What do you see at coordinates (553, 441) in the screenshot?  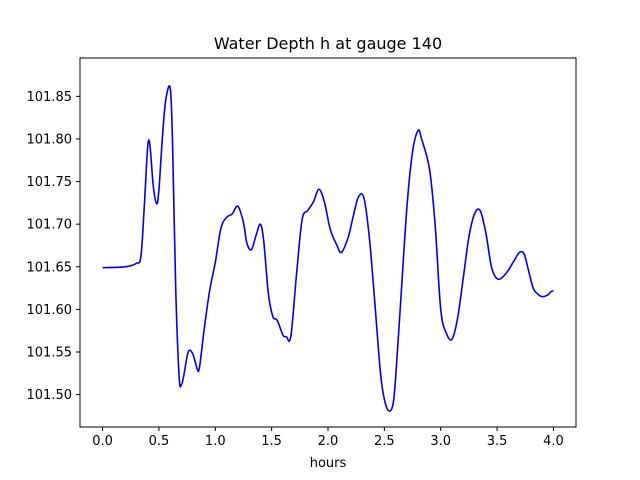 I see `x-tick-label: 4.0` at bounding box center [553, 441].